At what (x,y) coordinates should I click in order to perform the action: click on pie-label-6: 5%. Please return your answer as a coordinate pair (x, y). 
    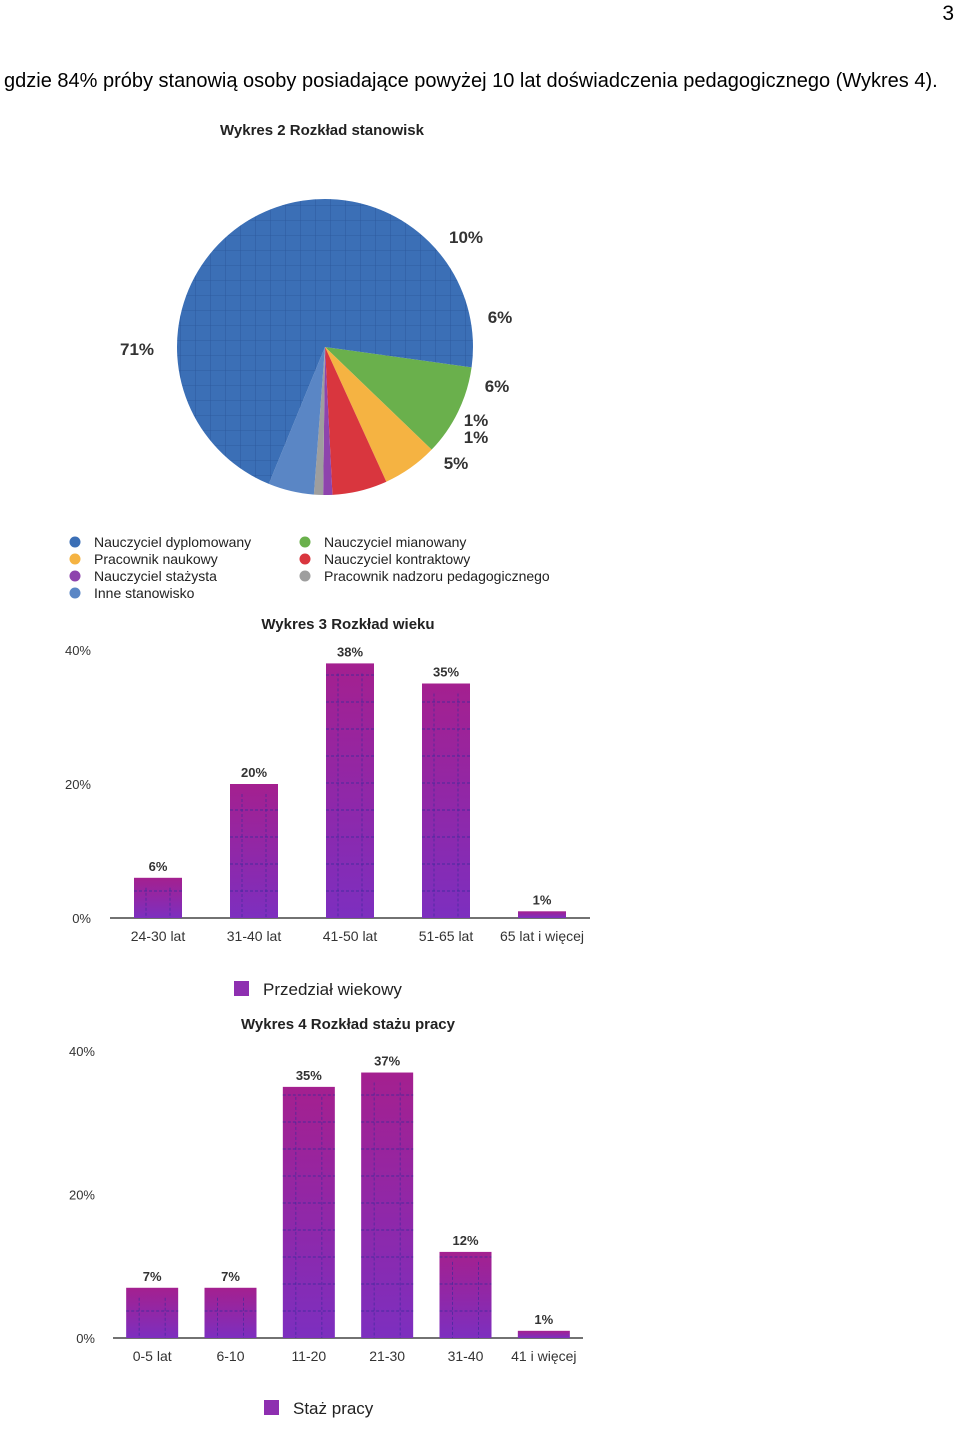
    Looking at the image, I should click on (456, 463).